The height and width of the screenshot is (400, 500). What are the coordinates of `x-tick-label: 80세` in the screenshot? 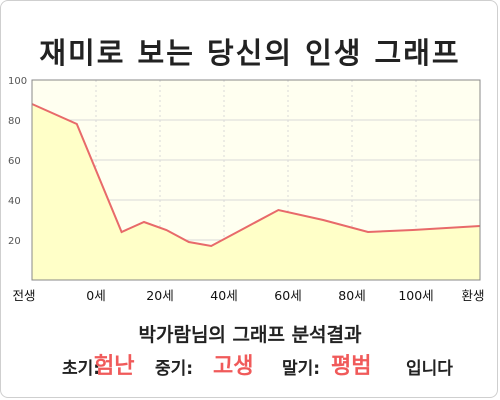 It's located at (351, 295).